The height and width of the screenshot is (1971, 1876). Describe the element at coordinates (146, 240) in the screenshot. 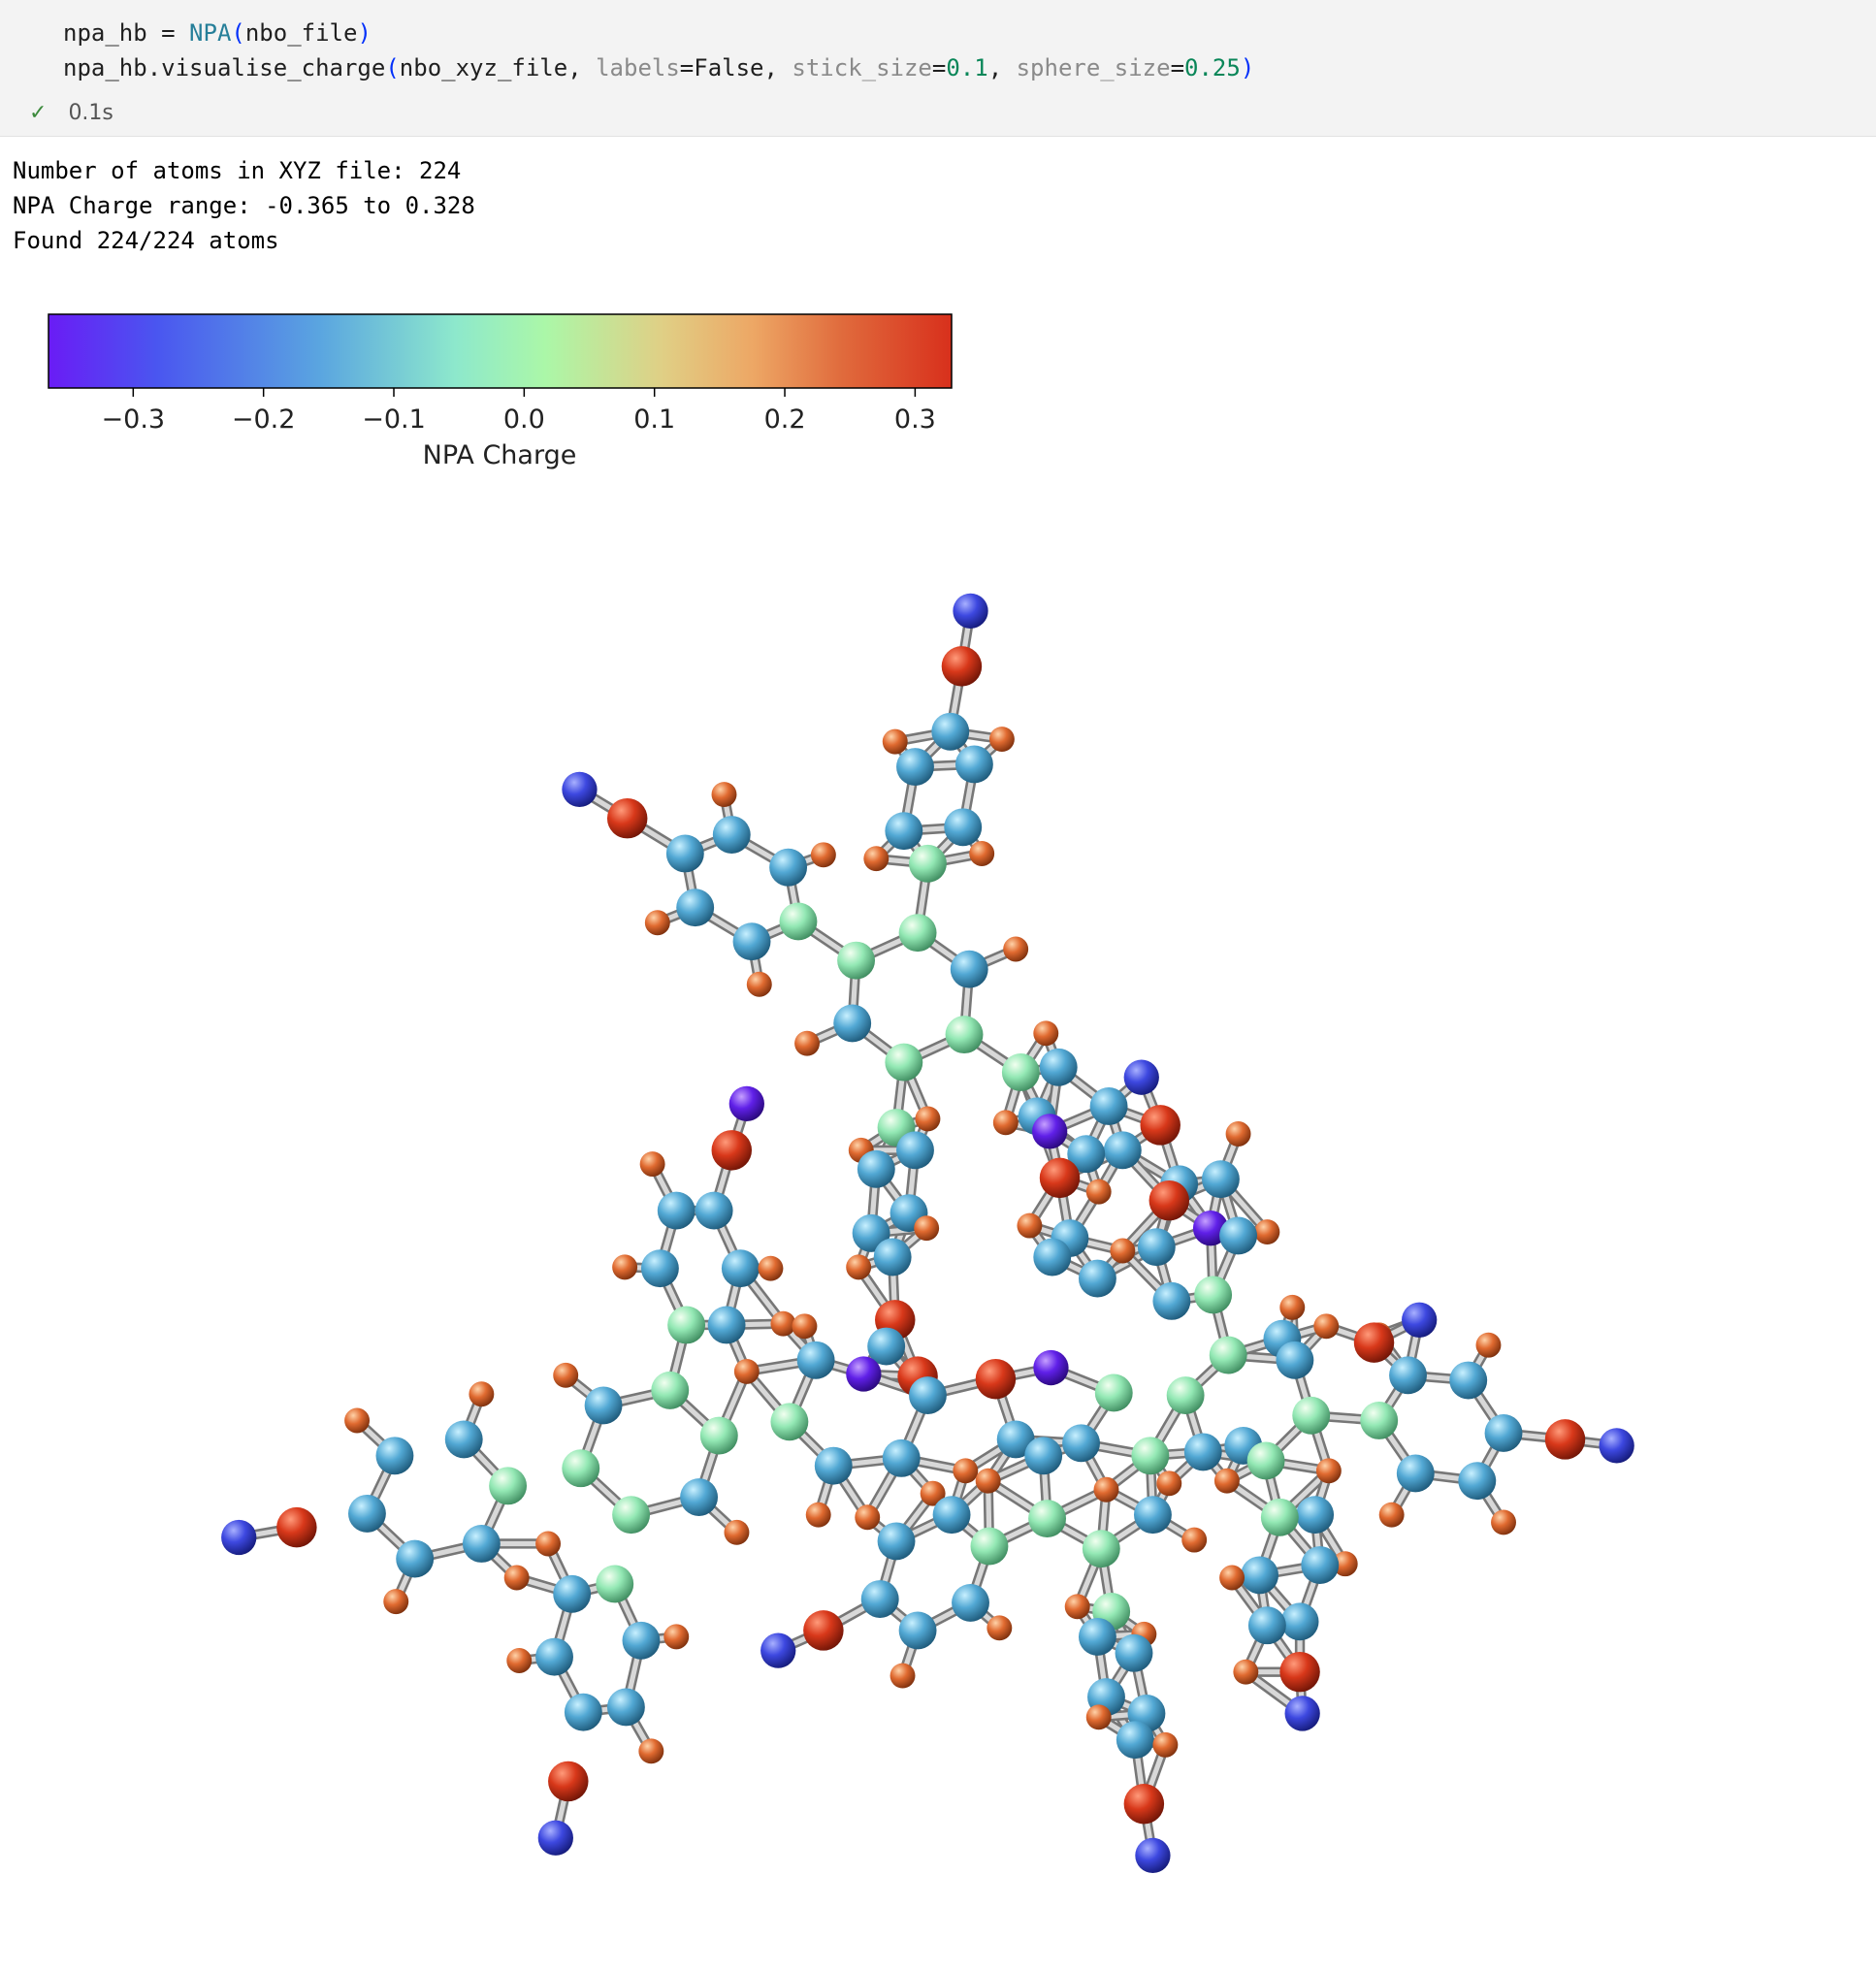

I see `output-line: Found 224/224 atoms` at that location.